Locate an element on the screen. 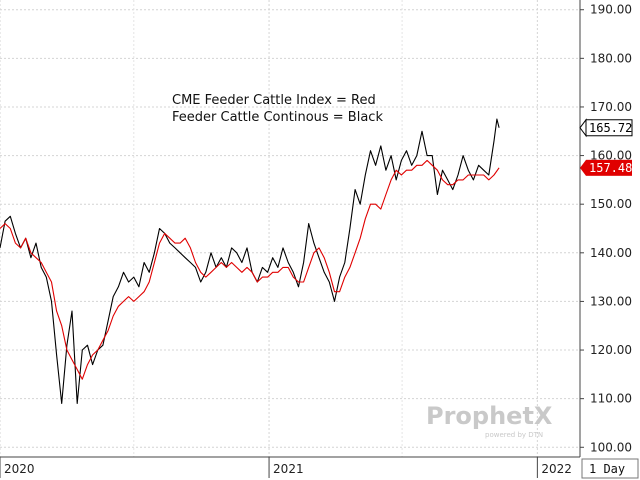  badge-value: 165.72 is located at coordinates (610, 128).